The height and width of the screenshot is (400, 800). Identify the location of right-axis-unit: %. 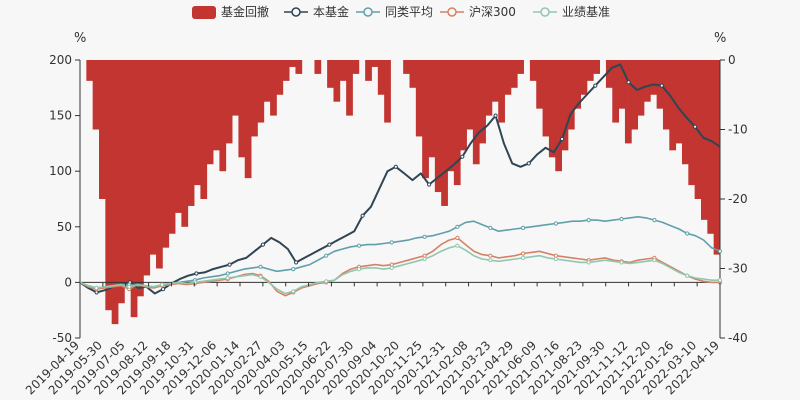
(720, 38).